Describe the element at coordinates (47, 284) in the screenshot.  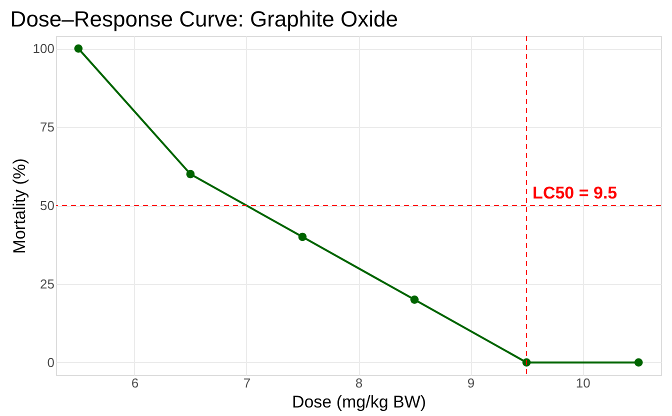
I see `y-tick-label: 25` at that location.